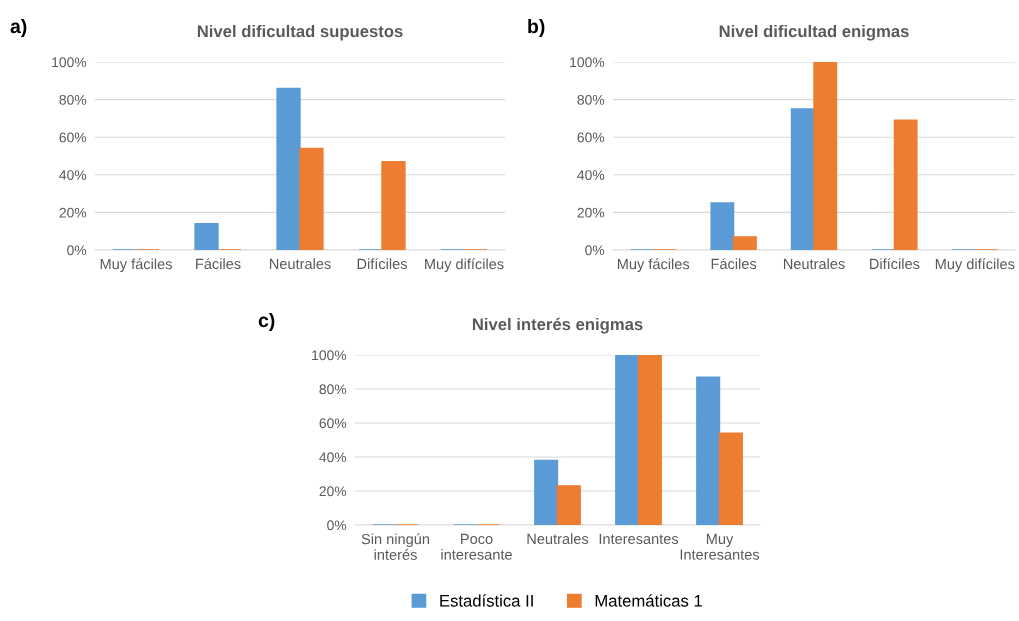 Image resolution: width=1019 pixels, height=621 pixels. I want to click on text: b), so click(536, 28).